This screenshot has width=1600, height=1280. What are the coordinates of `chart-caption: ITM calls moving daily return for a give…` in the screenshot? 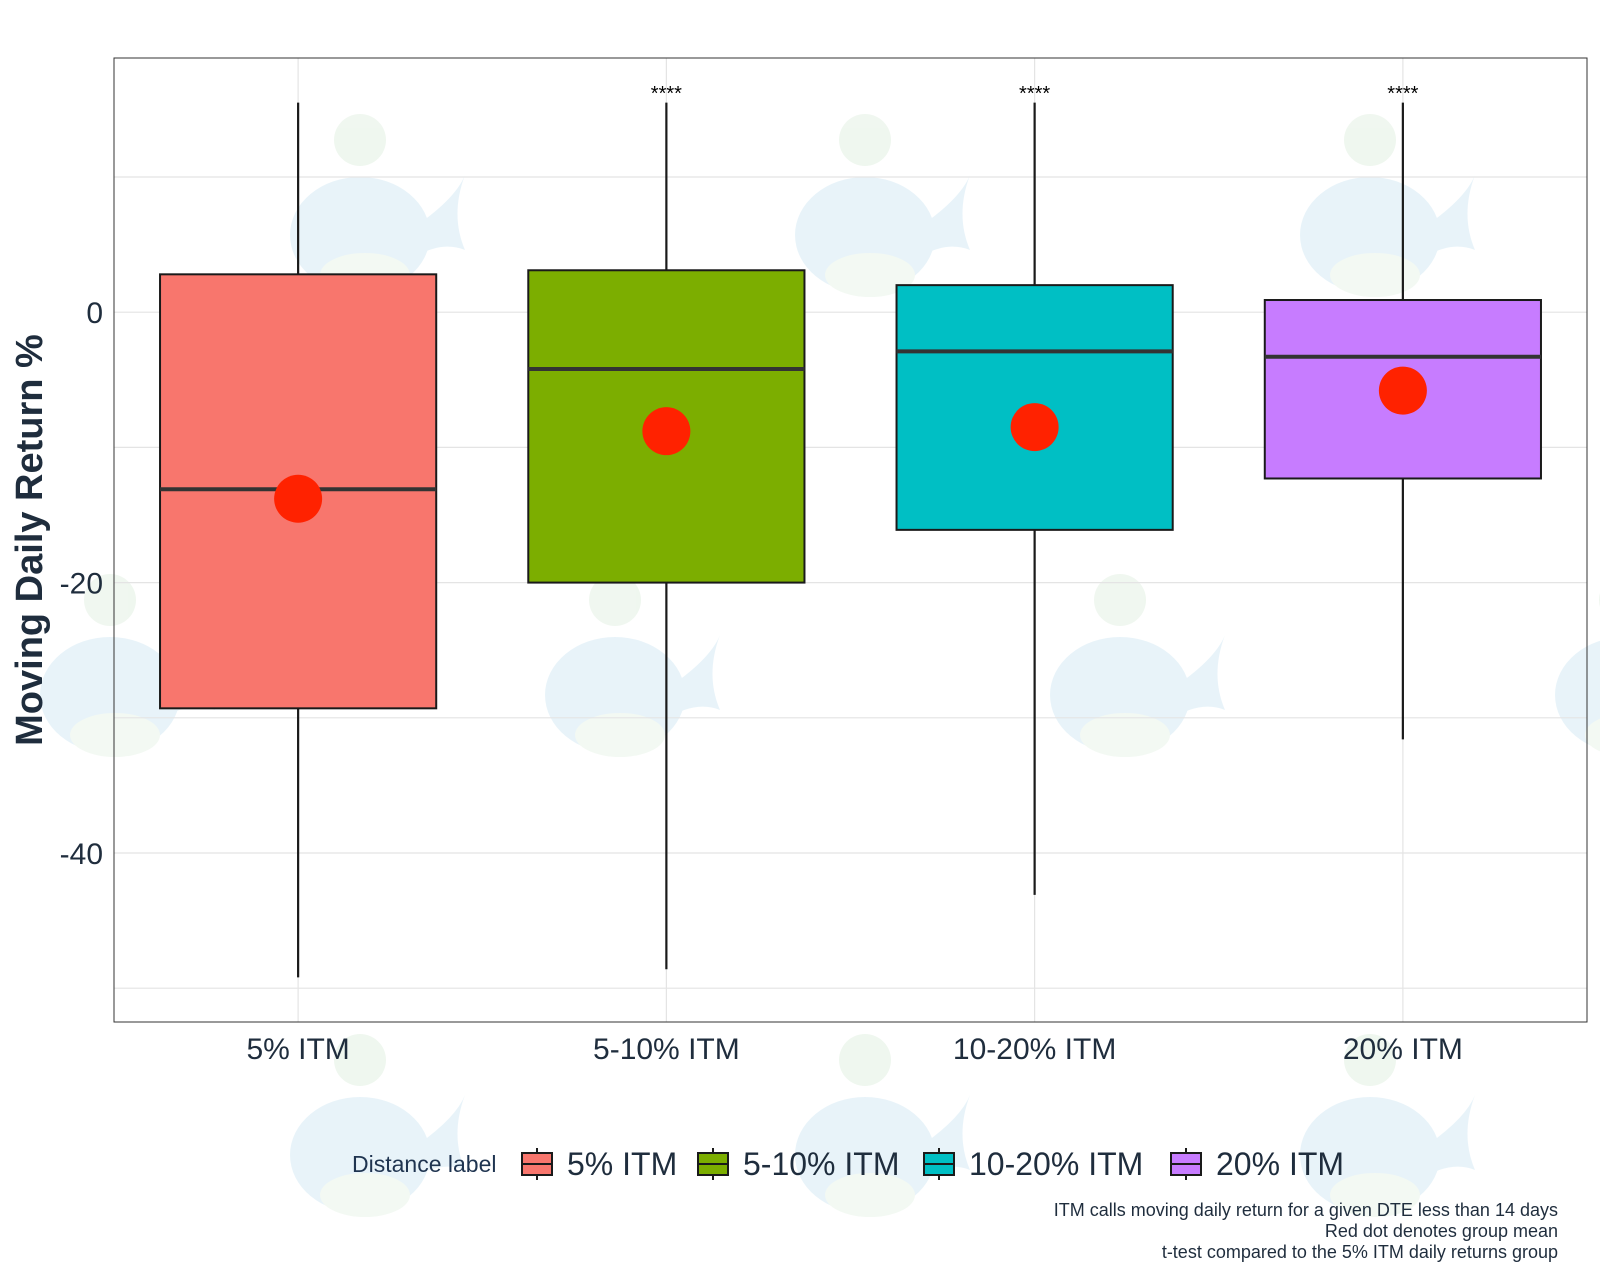 It's located at (1306, 1231).